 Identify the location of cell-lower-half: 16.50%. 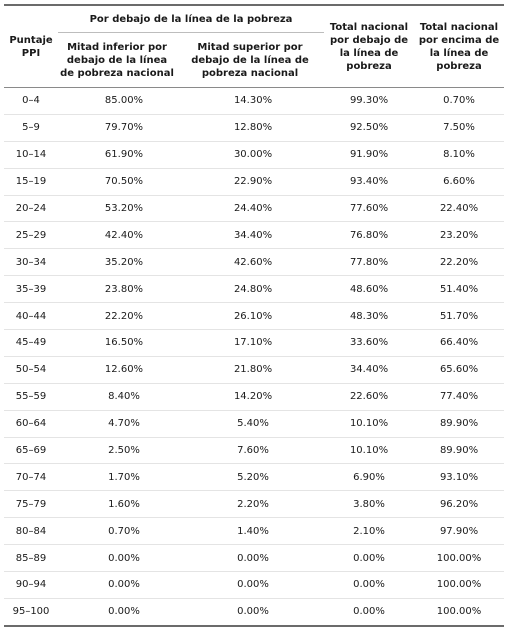
(117, 343).